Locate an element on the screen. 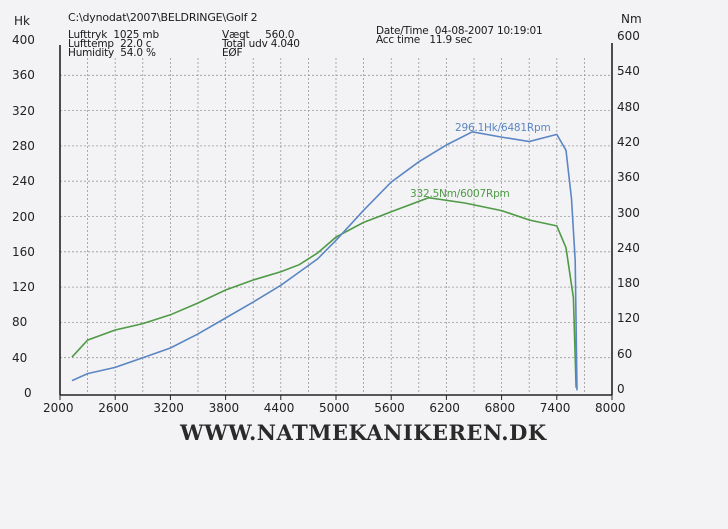 This screenshot has width=728, height=529. x-tick-label: 3200 is located at coordinates (168, 408).